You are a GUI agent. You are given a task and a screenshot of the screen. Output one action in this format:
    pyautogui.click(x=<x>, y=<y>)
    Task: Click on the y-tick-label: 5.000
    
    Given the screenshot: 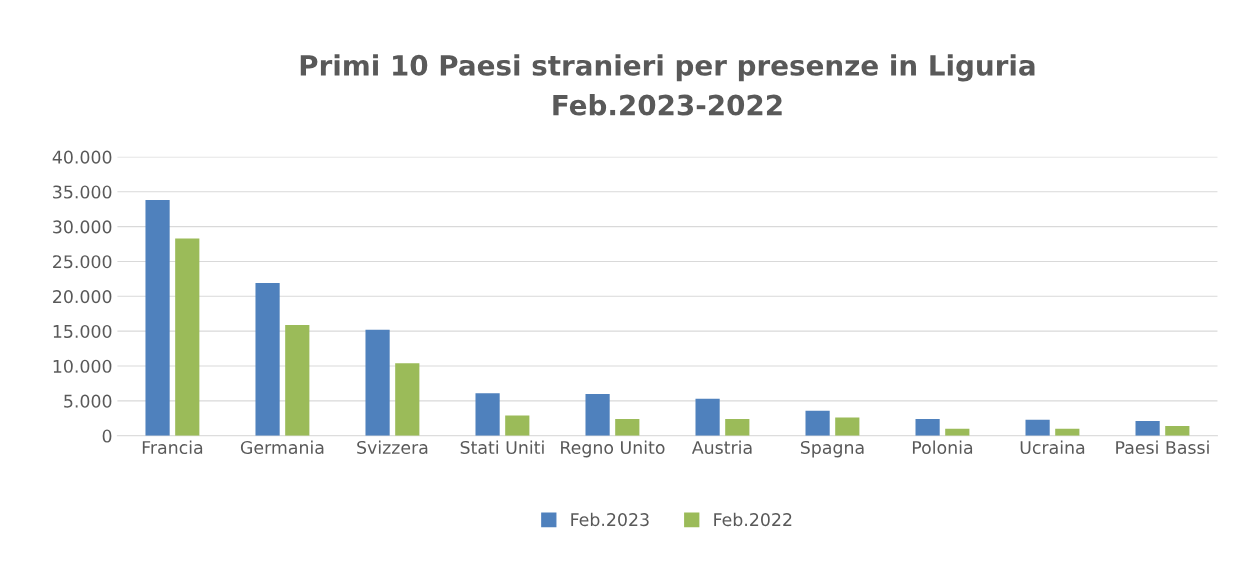 What is the action you would take?
    pyautogui.click(x=88, y=401)
    